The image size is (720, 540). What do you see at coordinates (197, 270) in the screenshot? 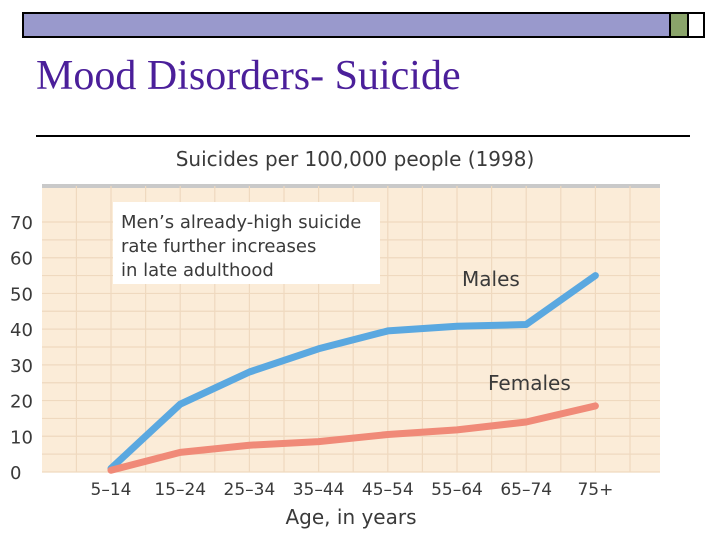
I see `annotation-line: in late adulthood` at bounding box center [197, 270].